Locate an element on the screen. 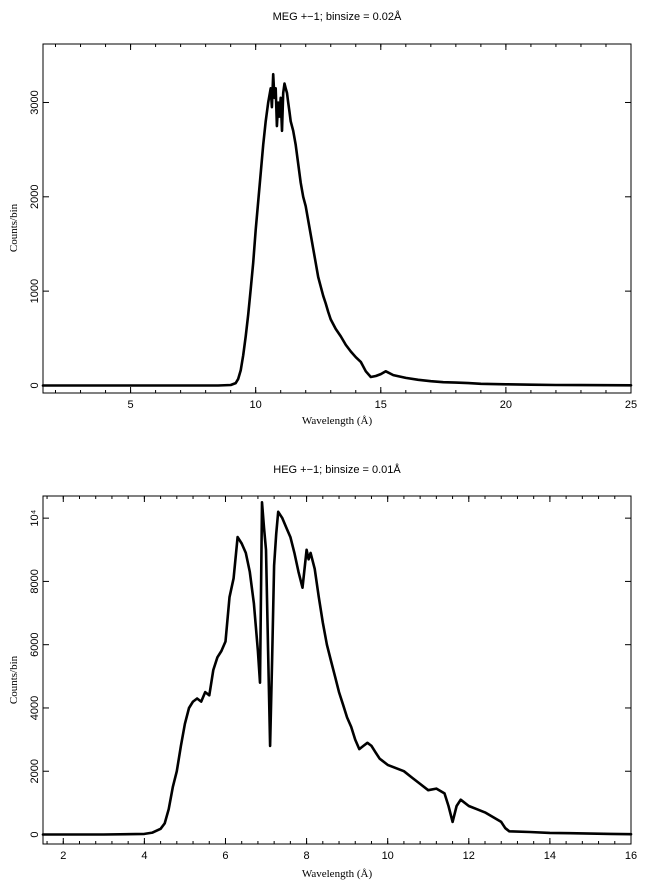 This screenshot has height=891, width=649. x-tick-label: 14 is located at coordinates (550, 856).